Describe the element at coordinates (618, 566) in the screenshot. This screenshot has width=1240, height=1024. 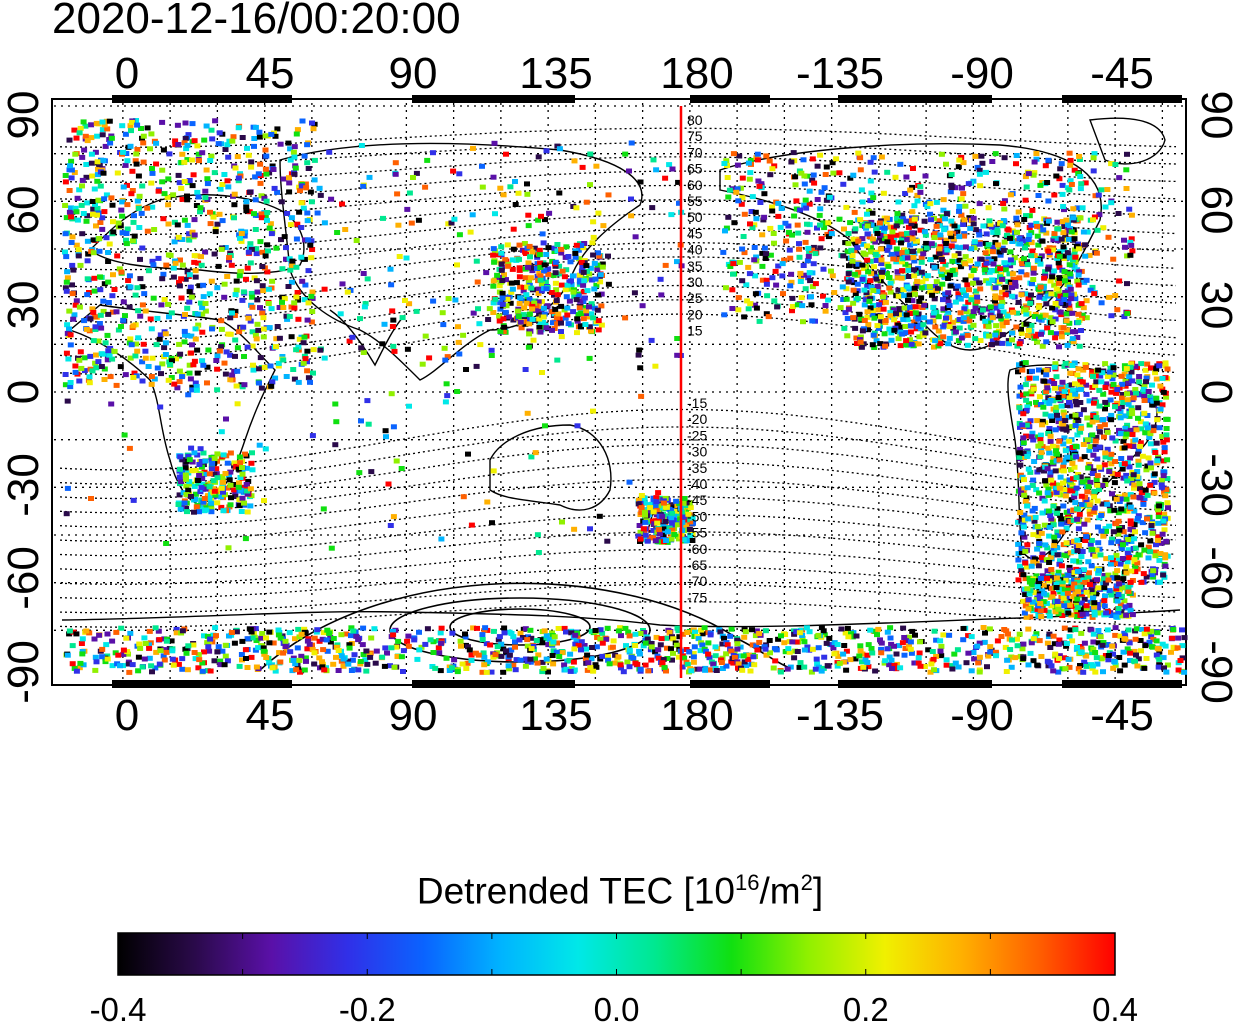
I see `contour-line` at that location.